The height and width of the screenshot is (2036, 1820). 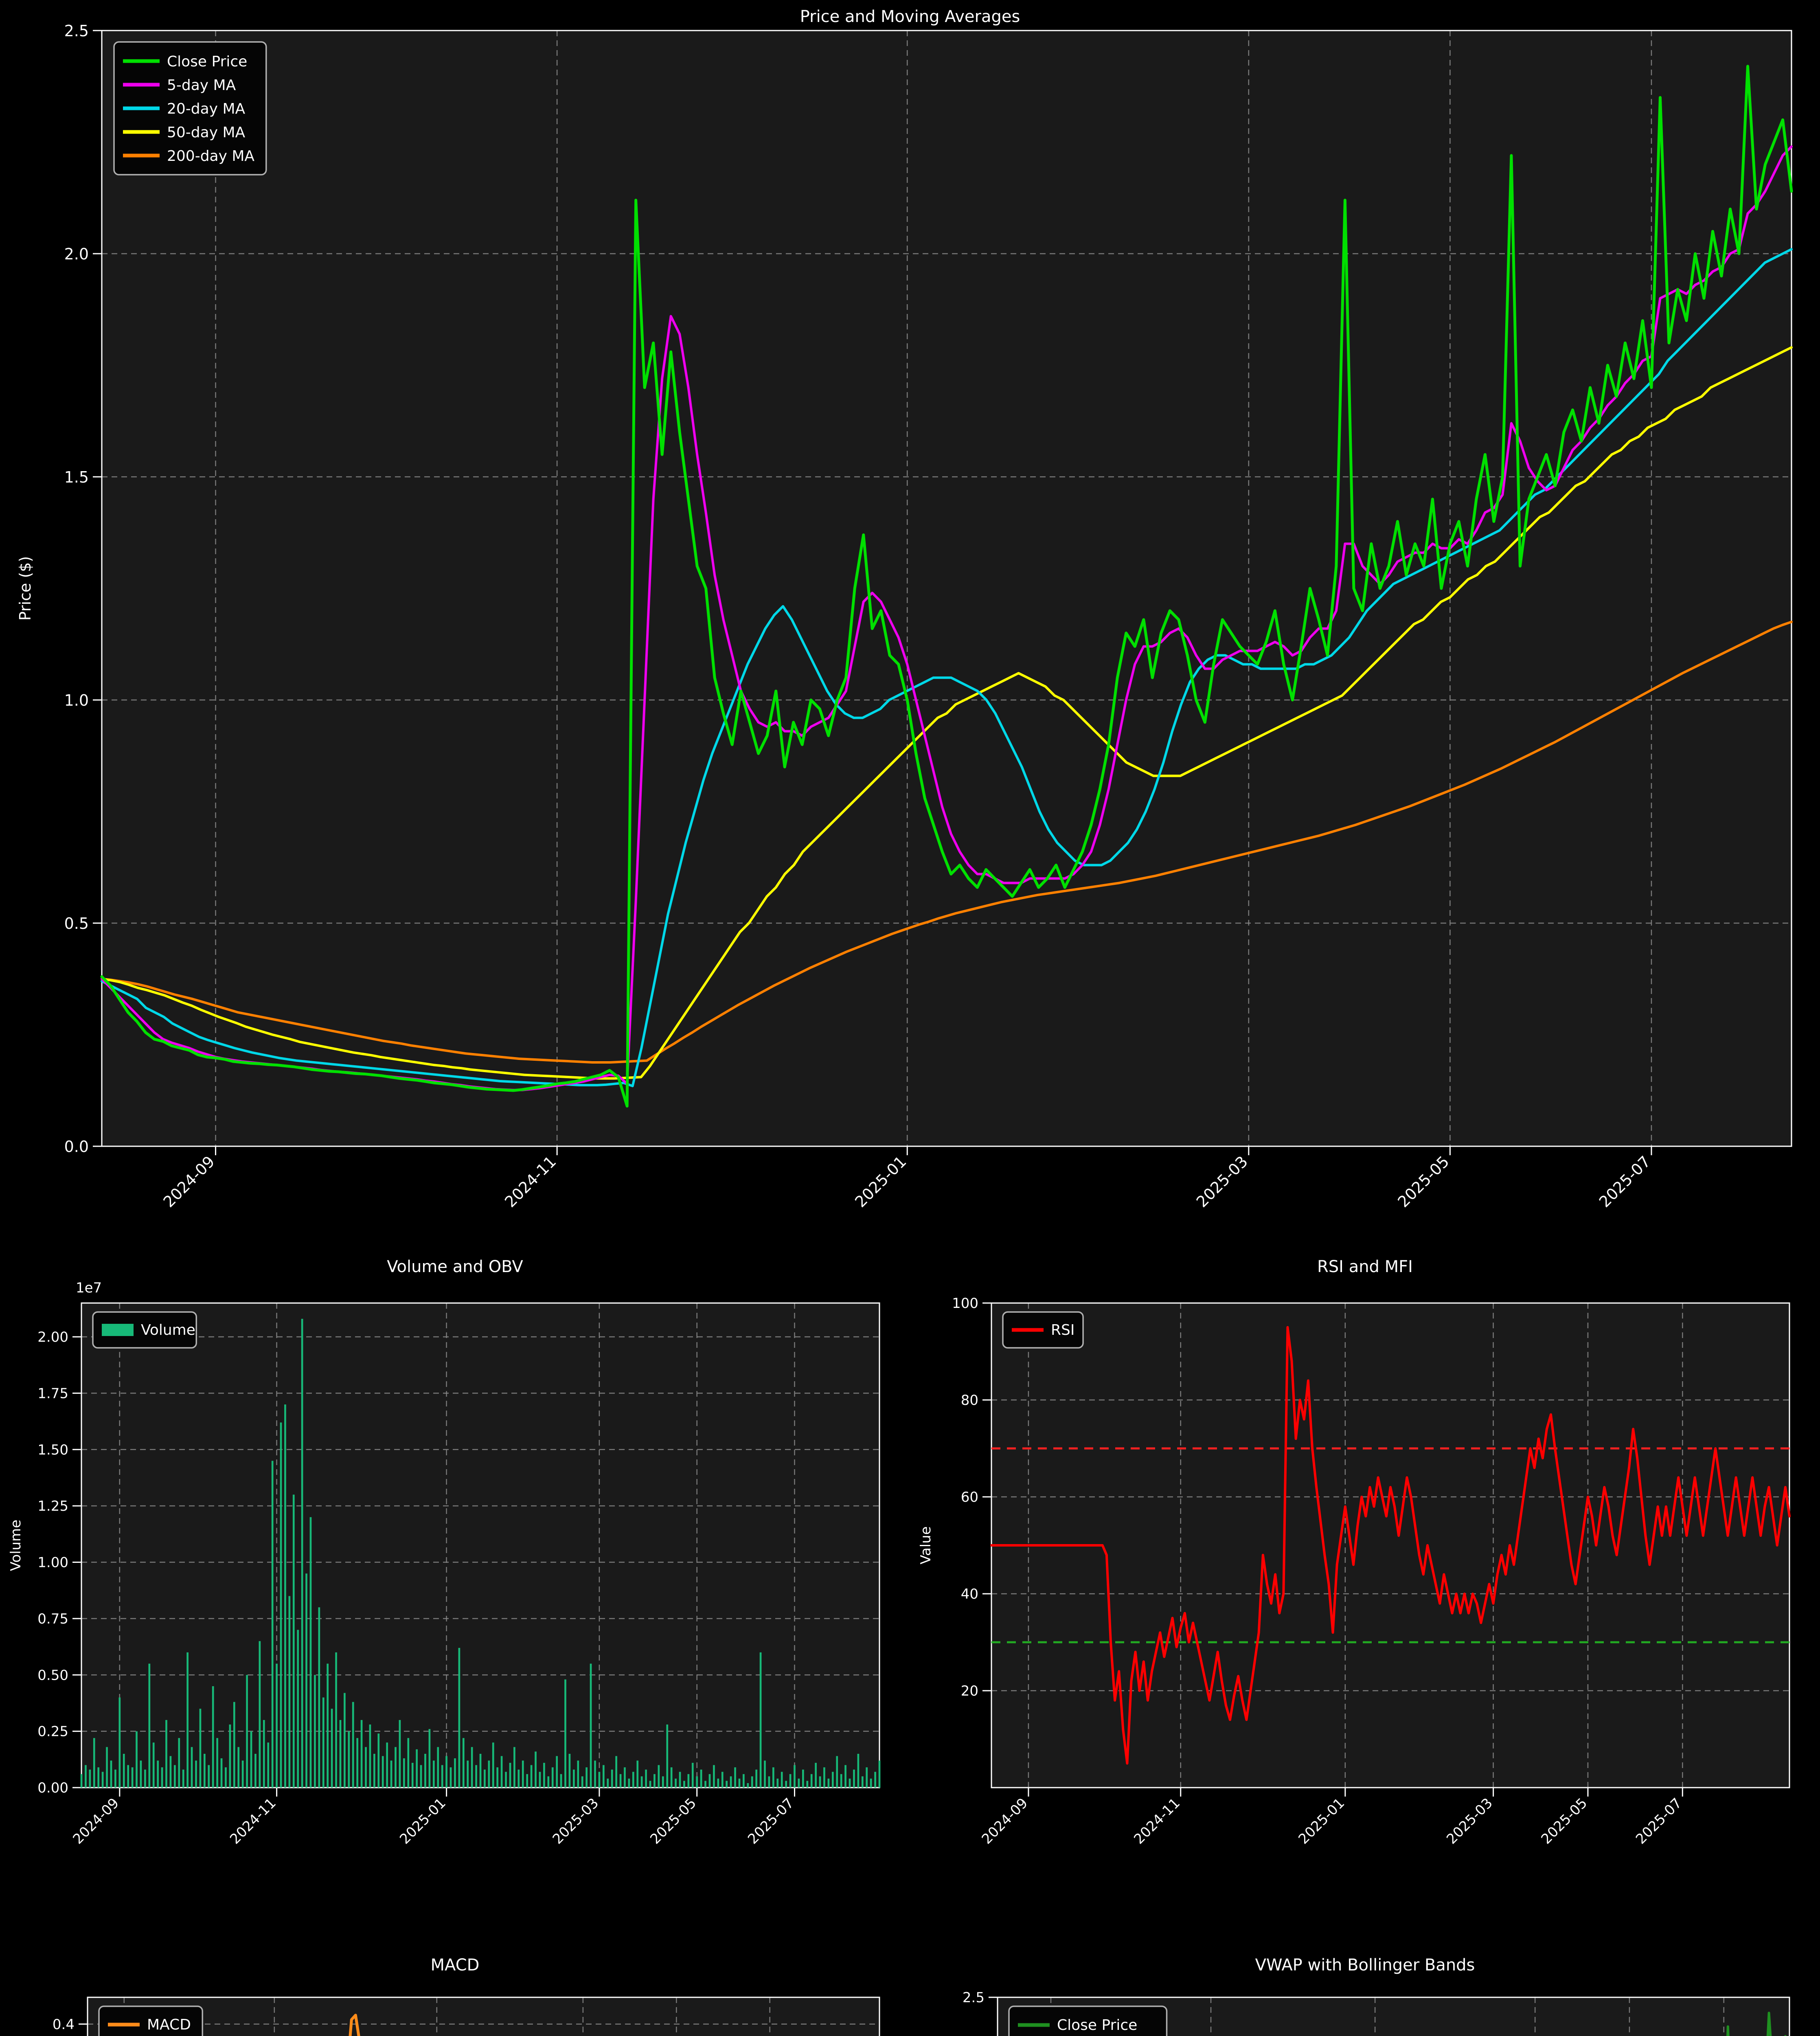 I want to click on chart-legend: Volume, so click(x=144, y=1330).